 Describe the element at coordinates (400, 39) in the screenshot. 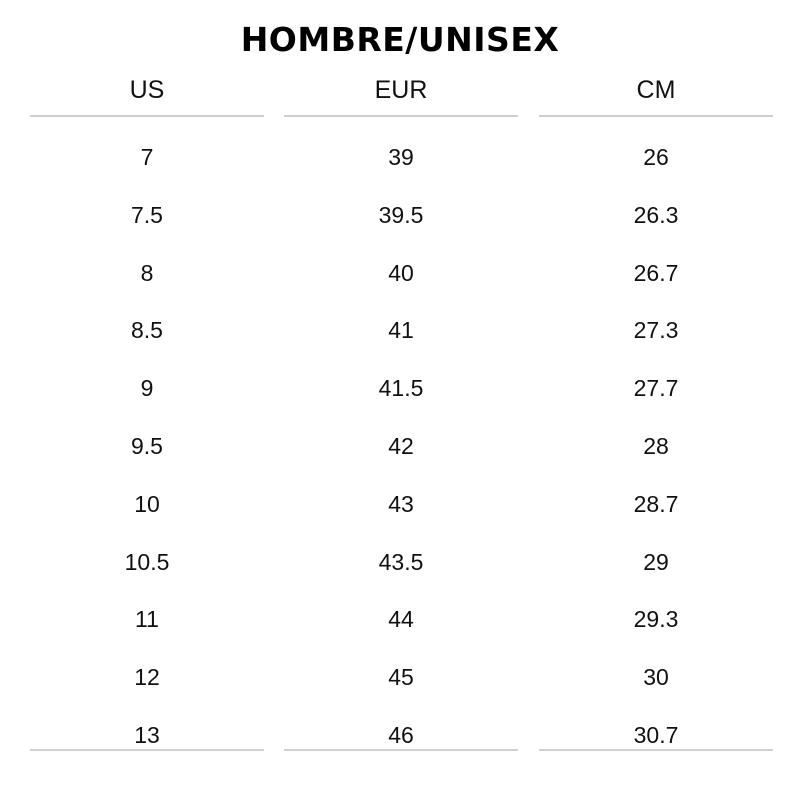

I see `page-title: HOMBRE/UNISEX` at that location.